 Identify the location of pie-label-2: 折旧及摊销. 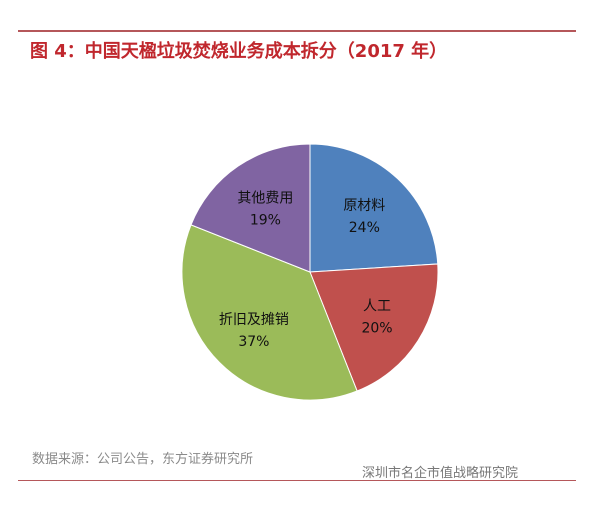
(254, 320).